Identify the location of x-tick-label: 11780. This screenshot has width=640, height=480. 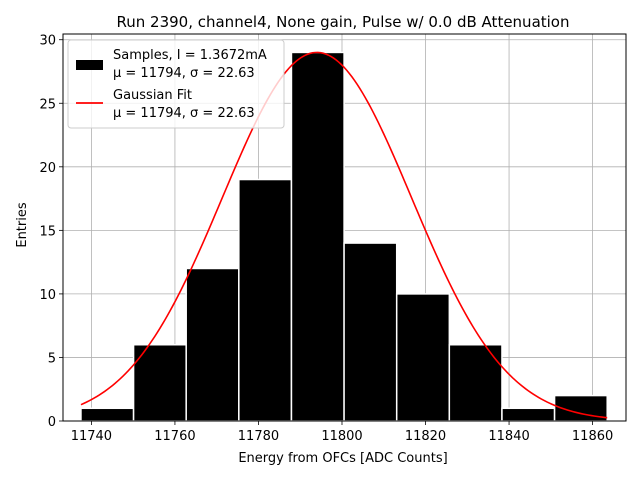
(258, 436).